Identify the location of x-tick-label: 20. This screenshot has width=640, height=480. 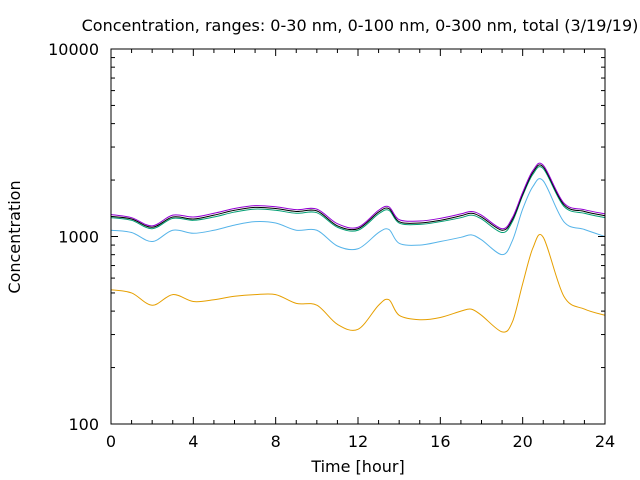
(522, 441).